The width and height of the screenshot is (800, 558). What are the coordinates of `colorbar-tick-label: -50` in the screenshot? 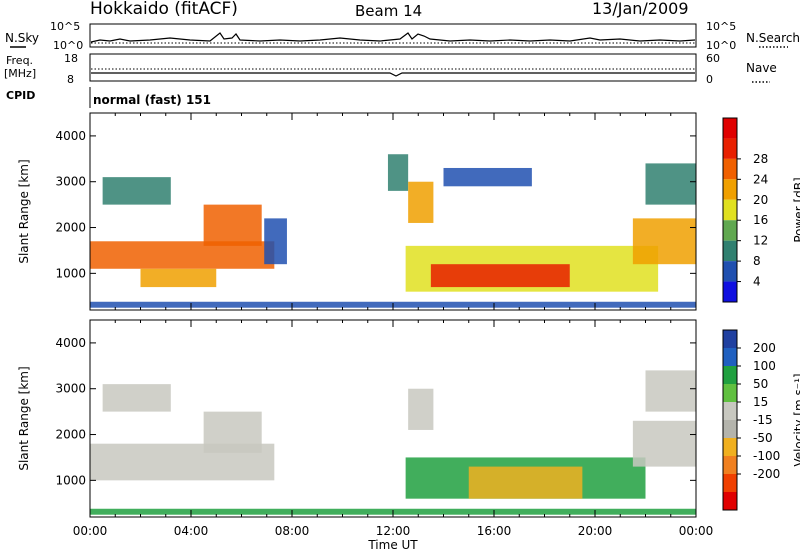 It's located at (763, 438).